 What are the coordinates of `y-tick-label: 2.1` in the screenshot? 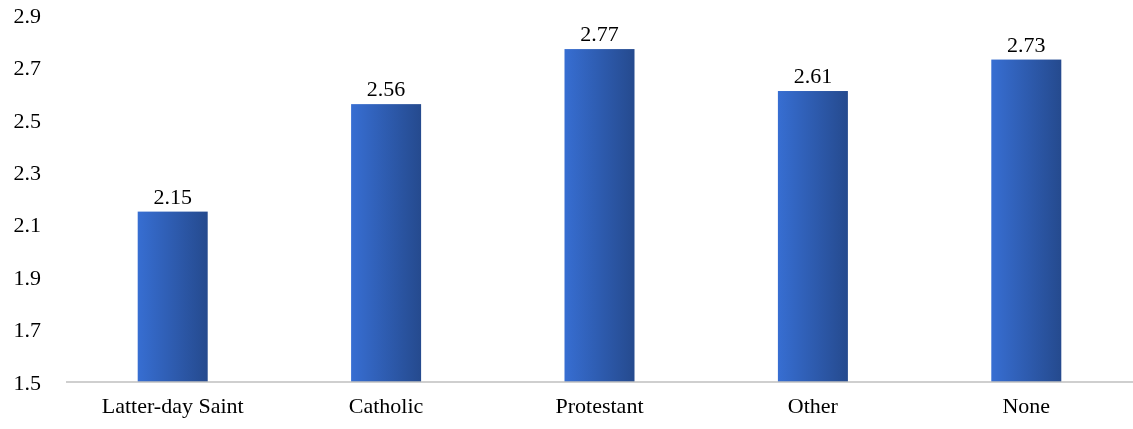 It's located at (27, 225).